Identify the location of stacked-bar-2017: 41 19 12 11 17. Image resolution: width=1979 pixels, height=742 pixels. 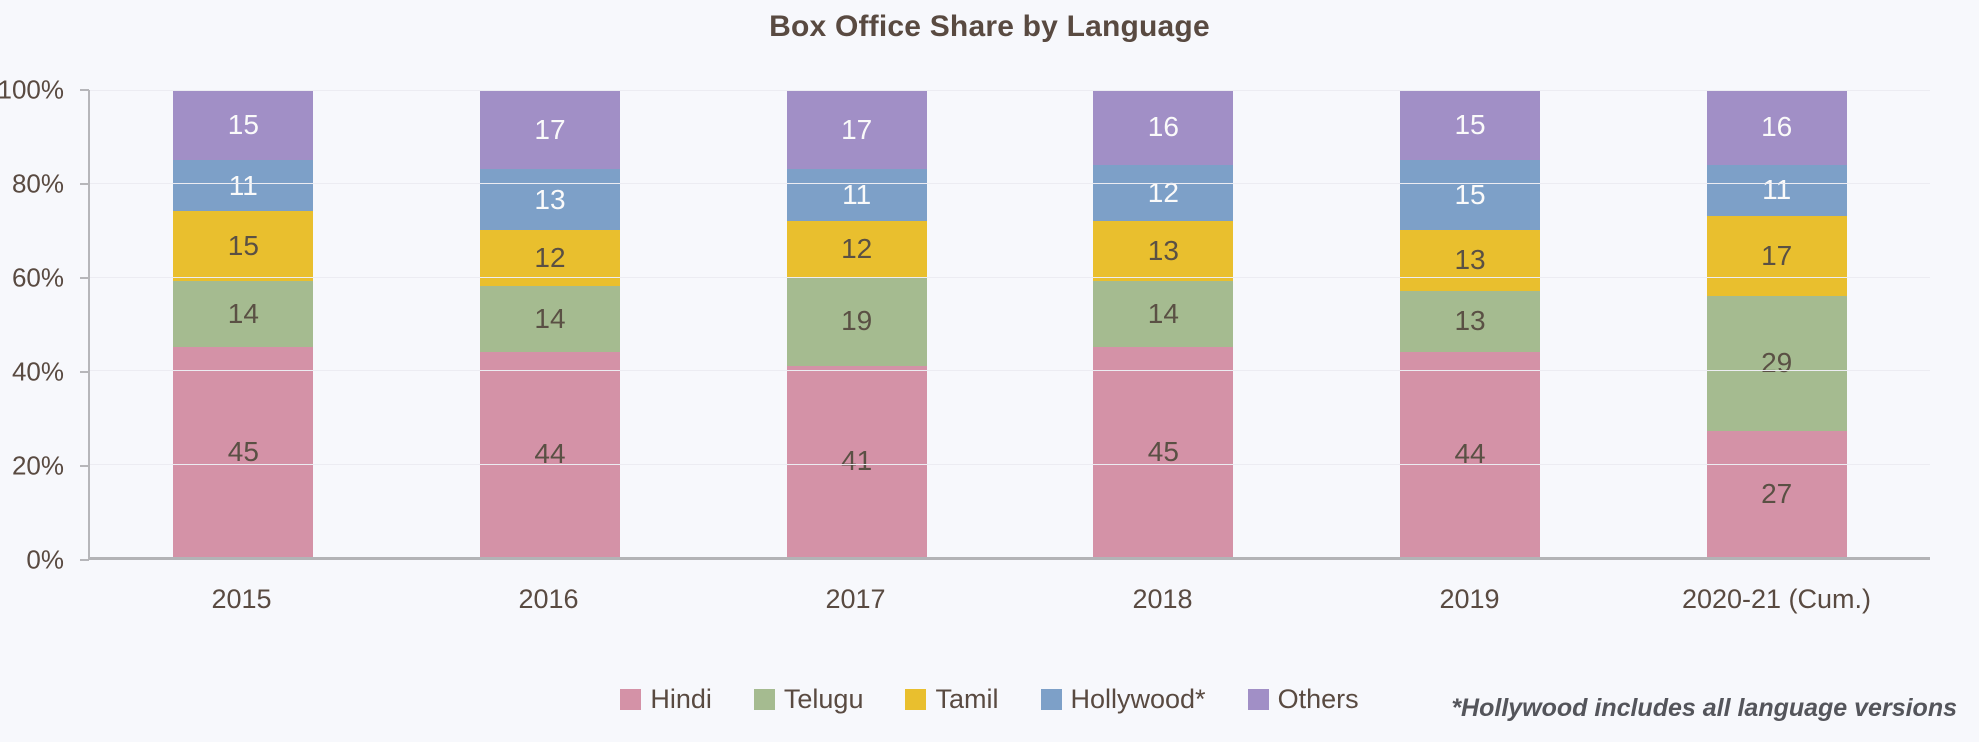
(856, 323).